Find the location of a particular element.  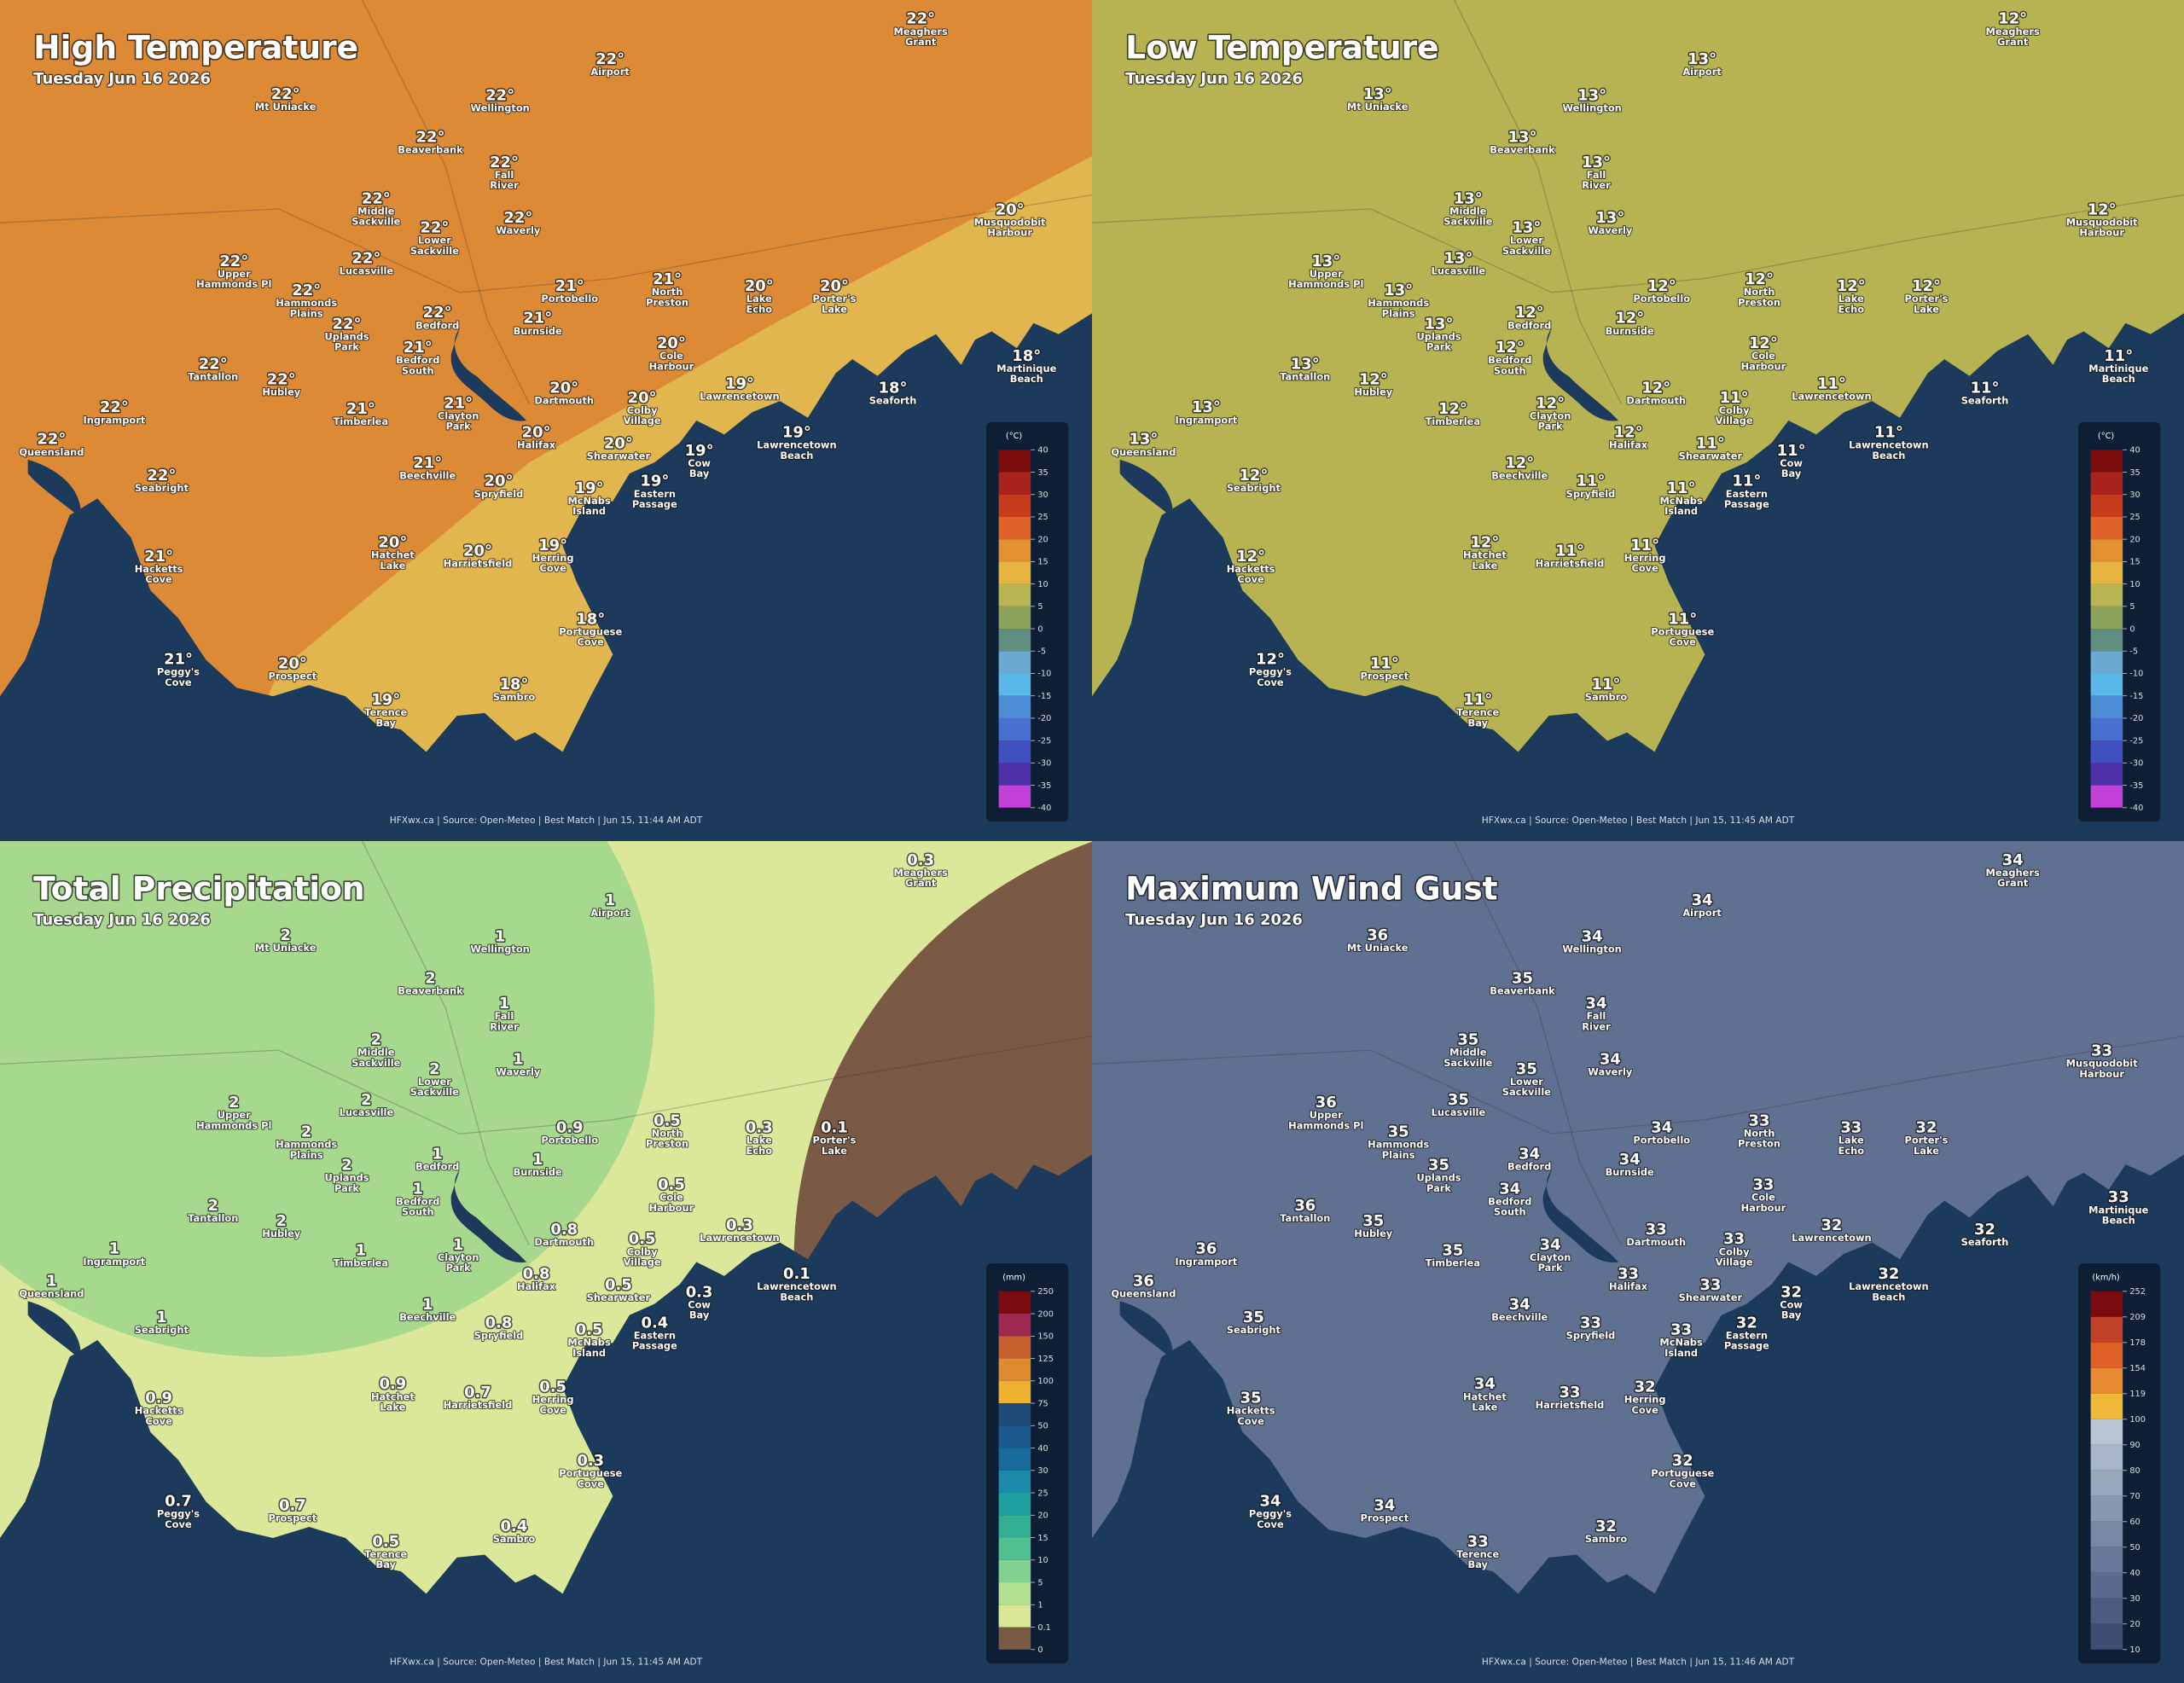

place-value: 2 is located at coordinates (234, 1102).